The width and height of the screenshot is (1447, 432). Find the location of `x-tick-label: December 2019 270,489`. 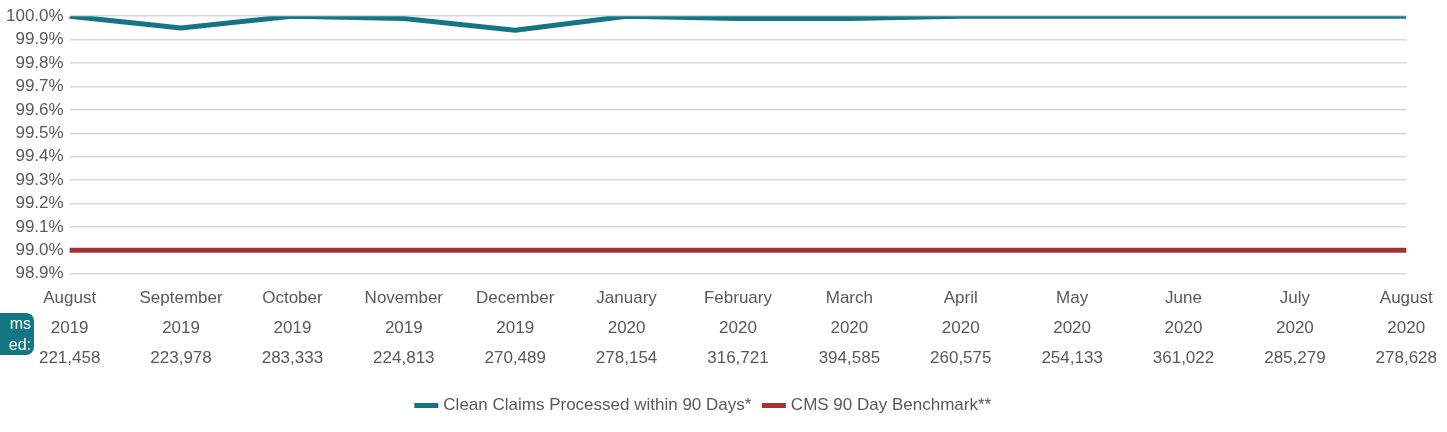

x-tick-label: December 2019 270,489 is located at coordinates (515, 327).